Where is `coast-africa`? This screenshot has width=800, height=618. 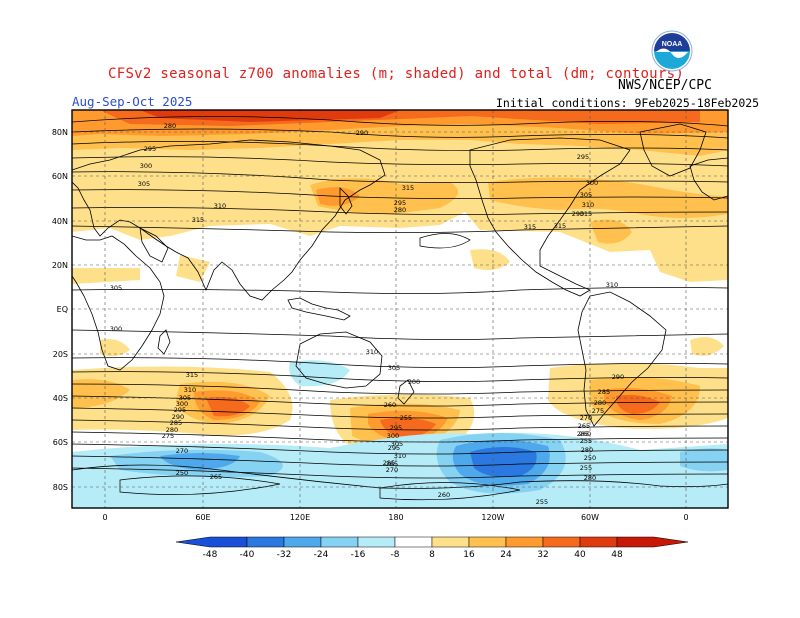 coast-africa is located at coordinates (118, 303).